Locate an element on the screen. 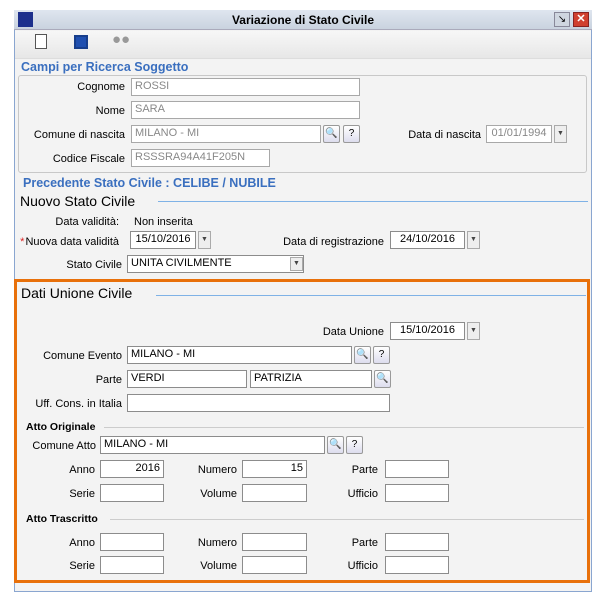 The image size is (606, 599). atto-trascritto-title: Atto Trascritto is located at coordinates (62, 519).